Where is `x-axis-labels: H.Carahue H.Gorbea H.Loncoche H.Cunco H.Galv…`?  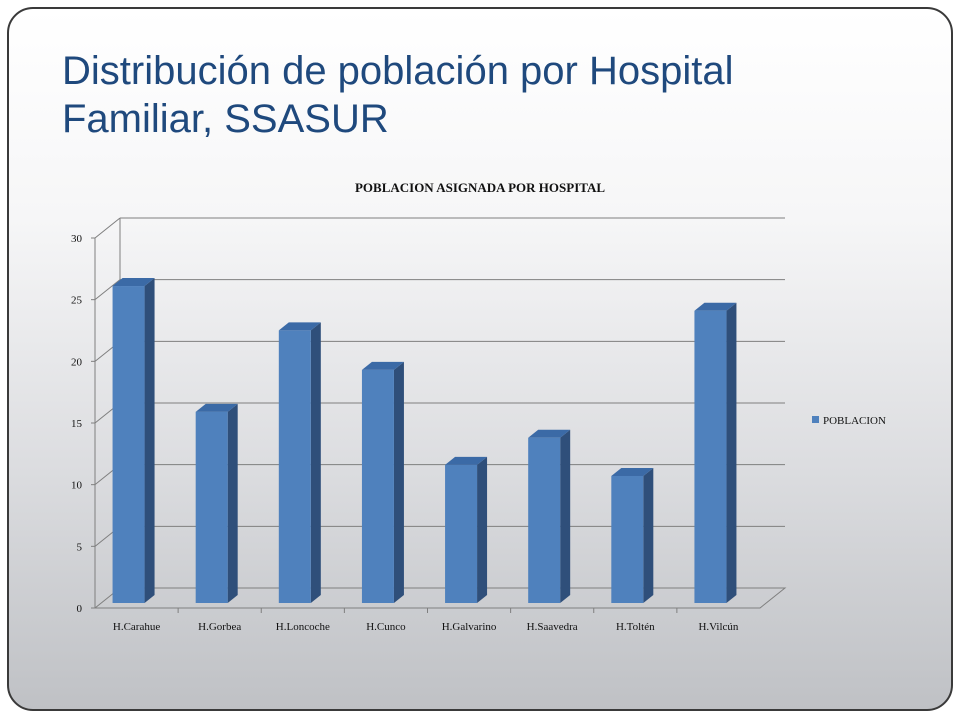 x-axis-labels: H.Carahue H.Gorbea H.Loncoche H.Cunco H.Galv… is located at coordinates (426, 620).